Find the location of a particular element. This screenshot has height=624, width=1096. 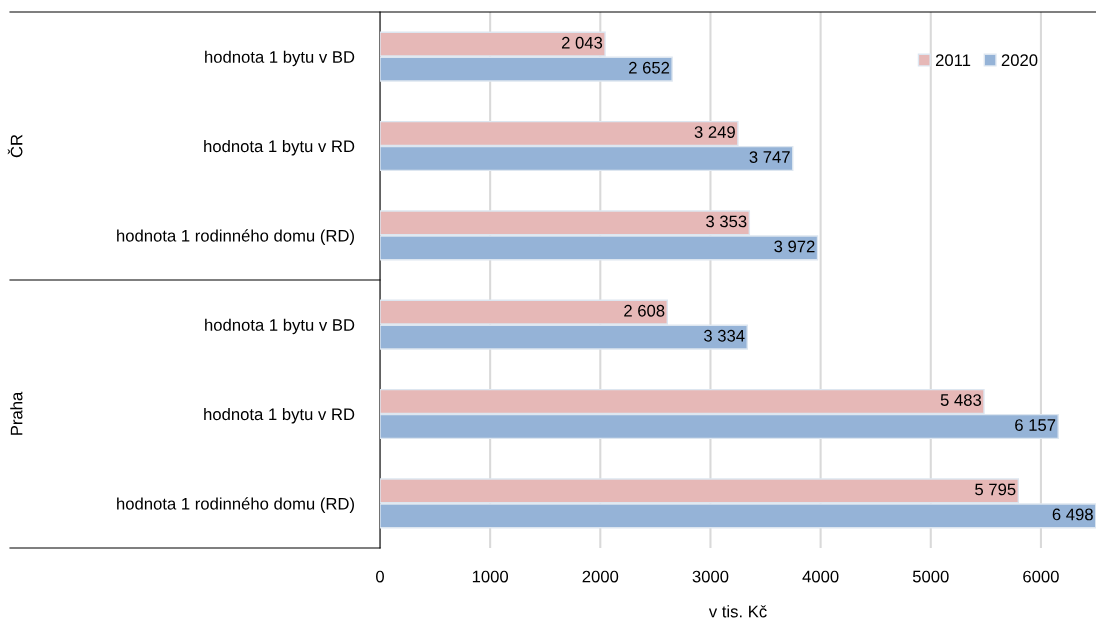

x-axis-title: v tis. Kč is located at coordinates (737, 611).